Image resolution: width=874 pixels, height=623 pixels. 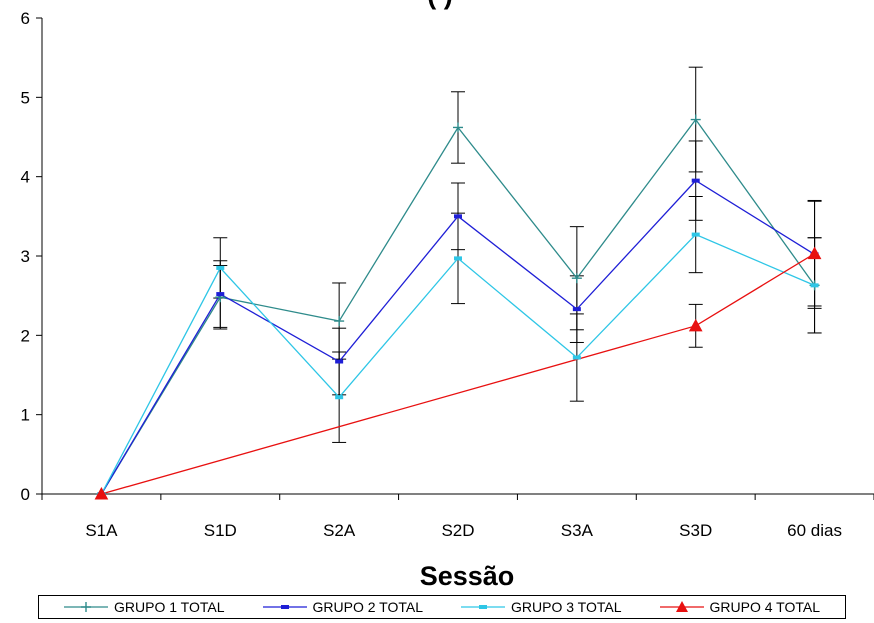 What do you see at coordinates (25, 18) in the screenshot?
I see `y-tick-label: 6` at bounding box center [25, 18].